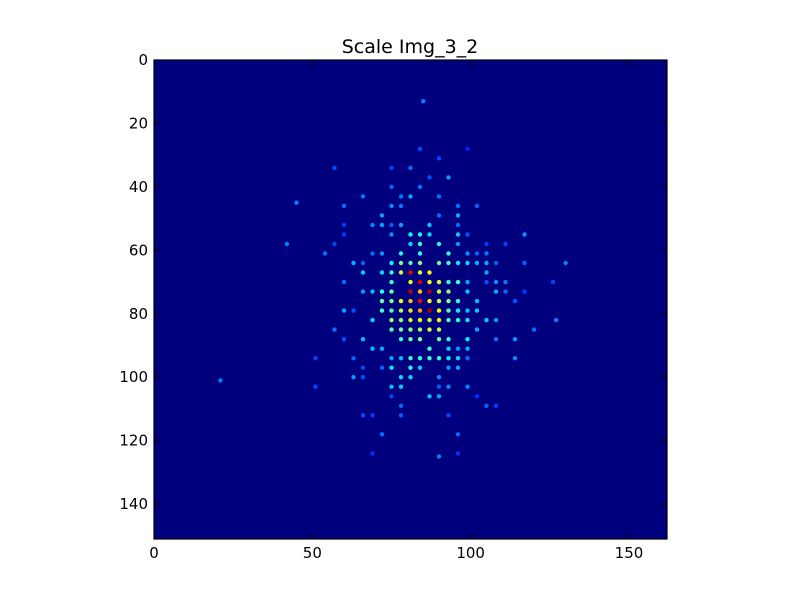 Image resolution: width=800 pixels, height=600 pixels. I want to click on y-tick-label-7: 140, so click(133, 504).